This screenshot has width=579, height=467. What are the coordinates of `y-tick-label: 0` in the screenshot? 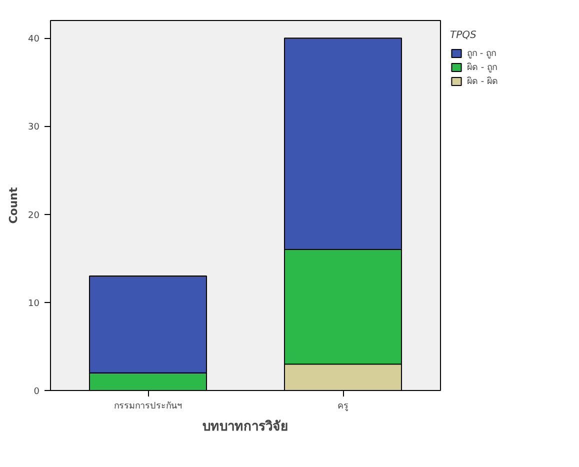 It's located at (37, 392).